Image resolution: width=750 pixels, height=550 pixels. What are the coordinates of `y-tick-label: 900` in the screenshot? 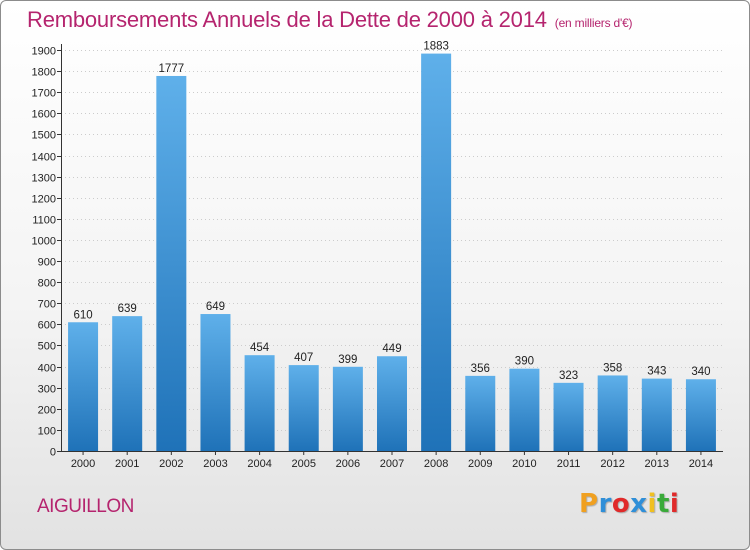 It's located at (47, 263).